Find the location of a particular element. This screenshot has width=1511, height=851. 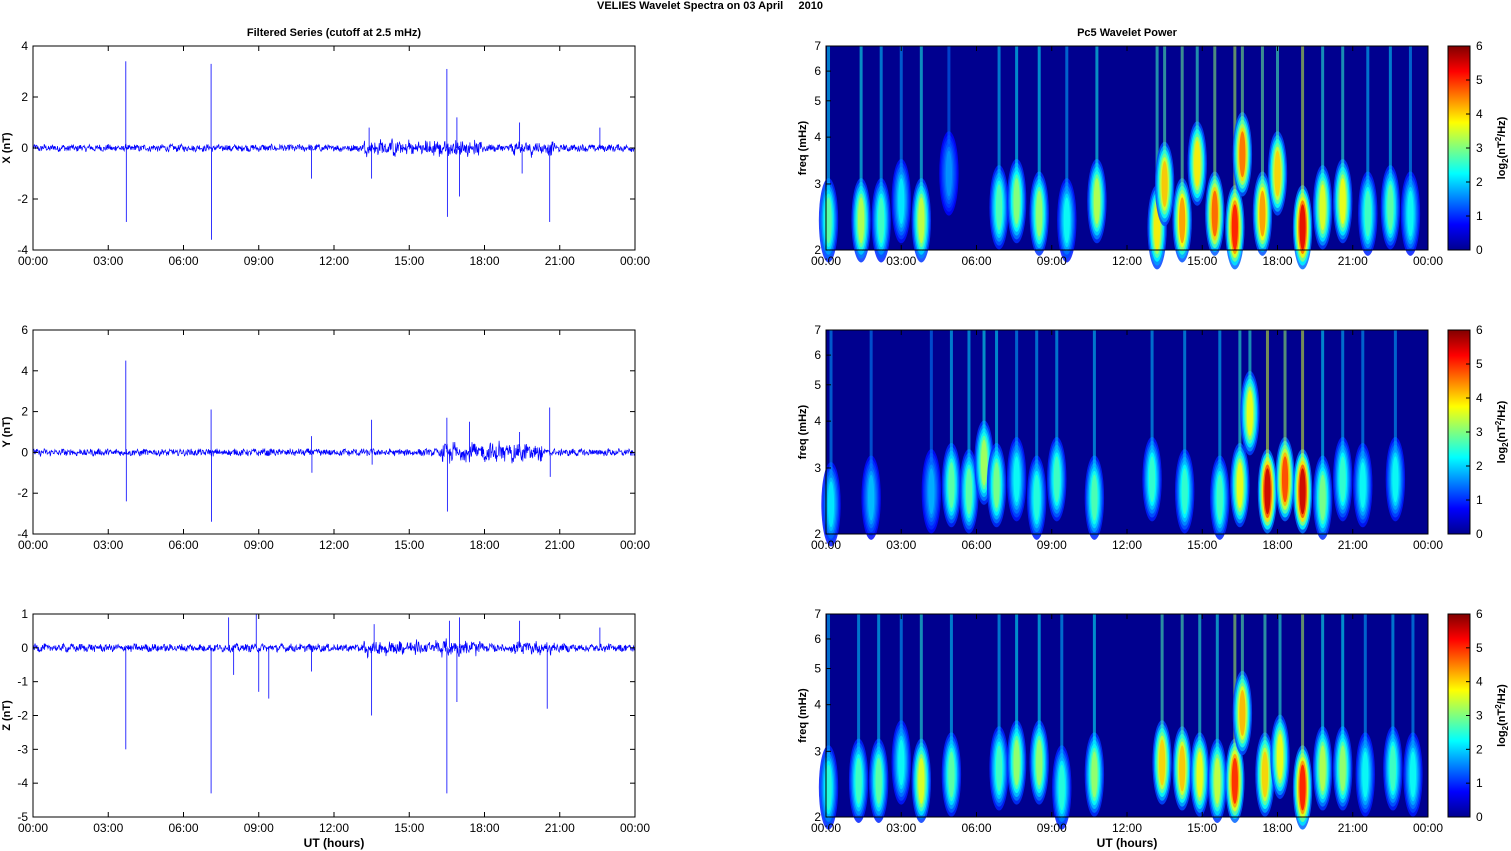

y-axis-label: X (nT) is located at coordinates (7, 147).